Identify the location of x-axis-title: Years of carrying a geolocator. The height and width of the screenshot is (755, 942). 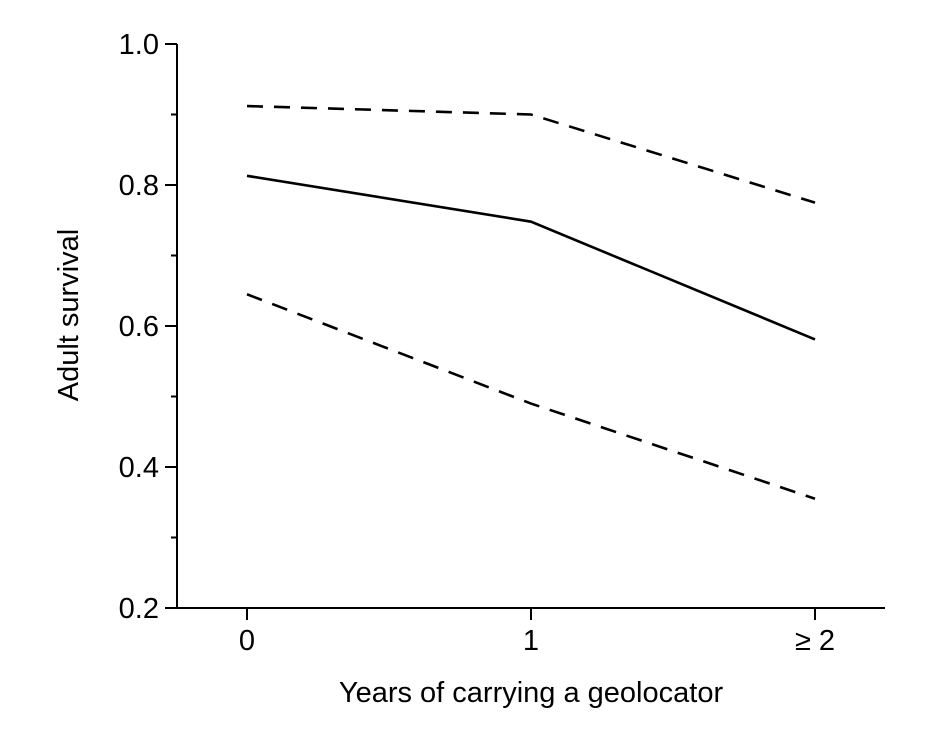
(531, 693).